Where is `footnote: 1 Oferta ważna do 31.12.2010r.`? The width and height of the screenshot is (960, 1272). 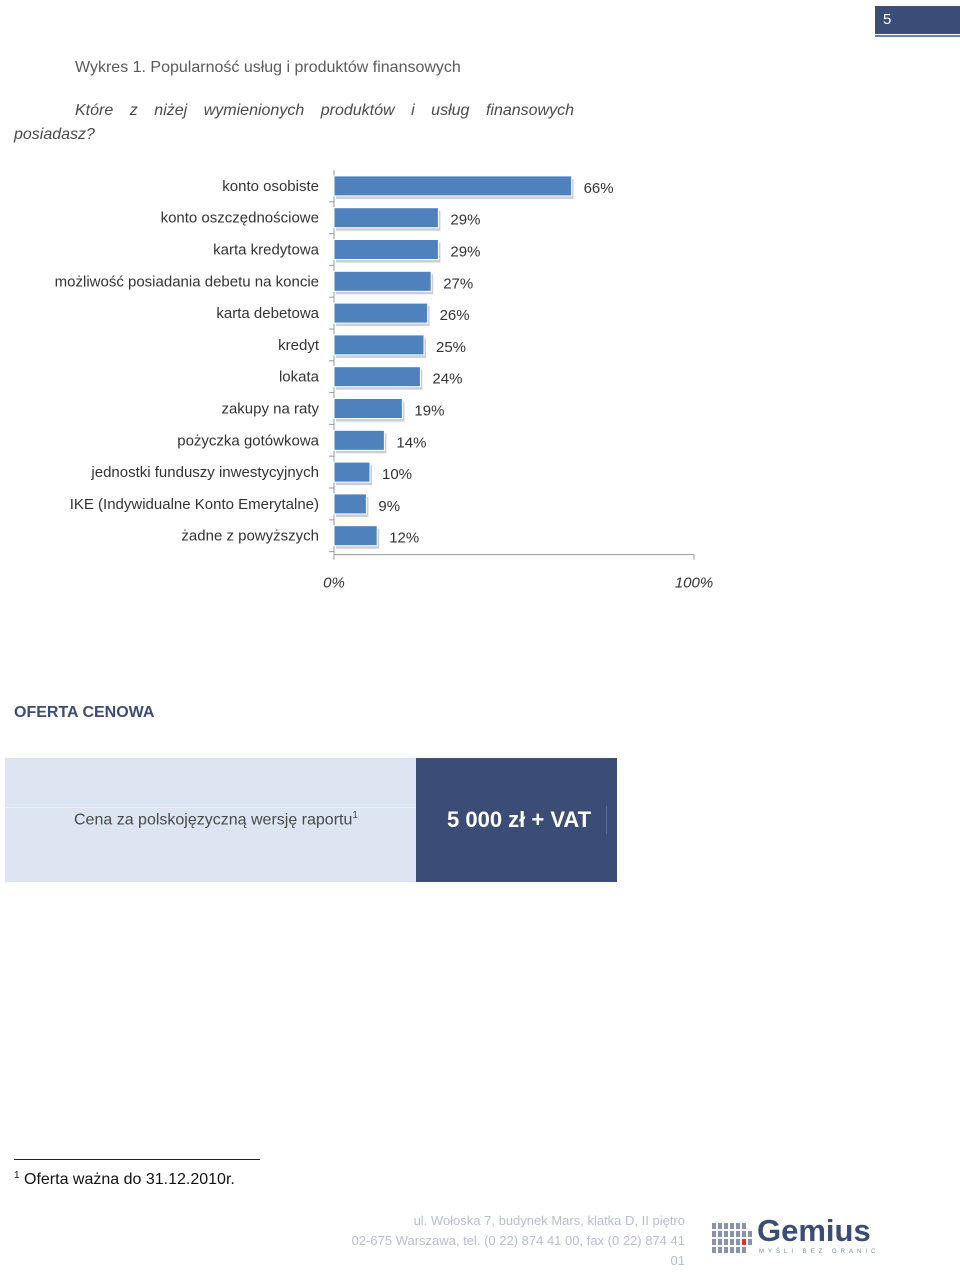
footnote: 1 Oferta ważna do 31.12.2010r. is located at coordinates (124, 1179).